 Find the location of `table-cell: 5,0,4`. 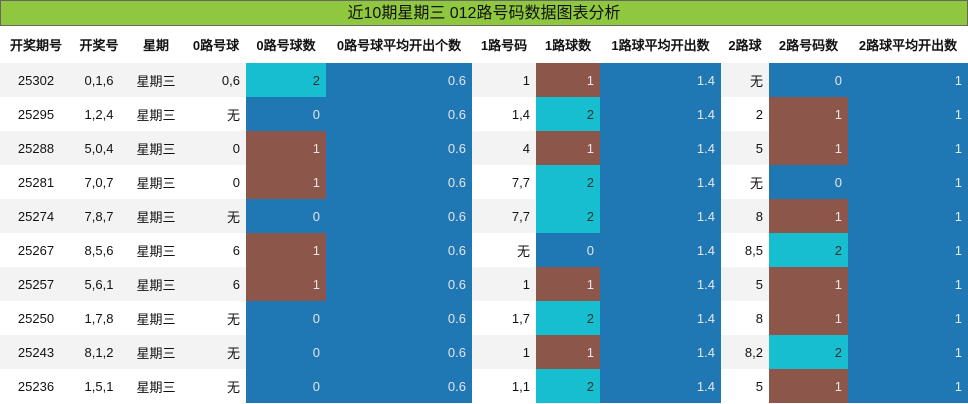

table-cell: 5,0,4 is located at coordinates (99, 148).